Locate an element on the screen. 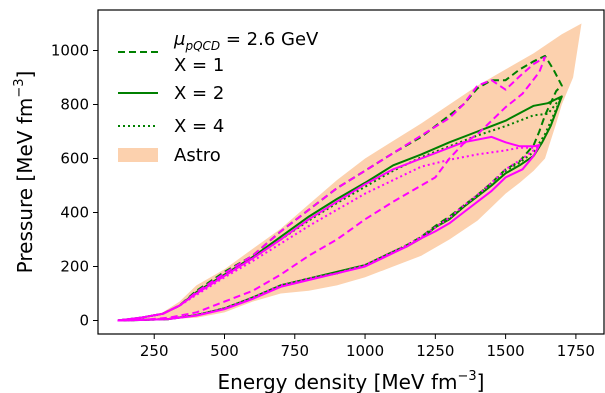 This screenshot has height=393, width=605. legend-label-astro: Astro is located at coordinates (197, 155).